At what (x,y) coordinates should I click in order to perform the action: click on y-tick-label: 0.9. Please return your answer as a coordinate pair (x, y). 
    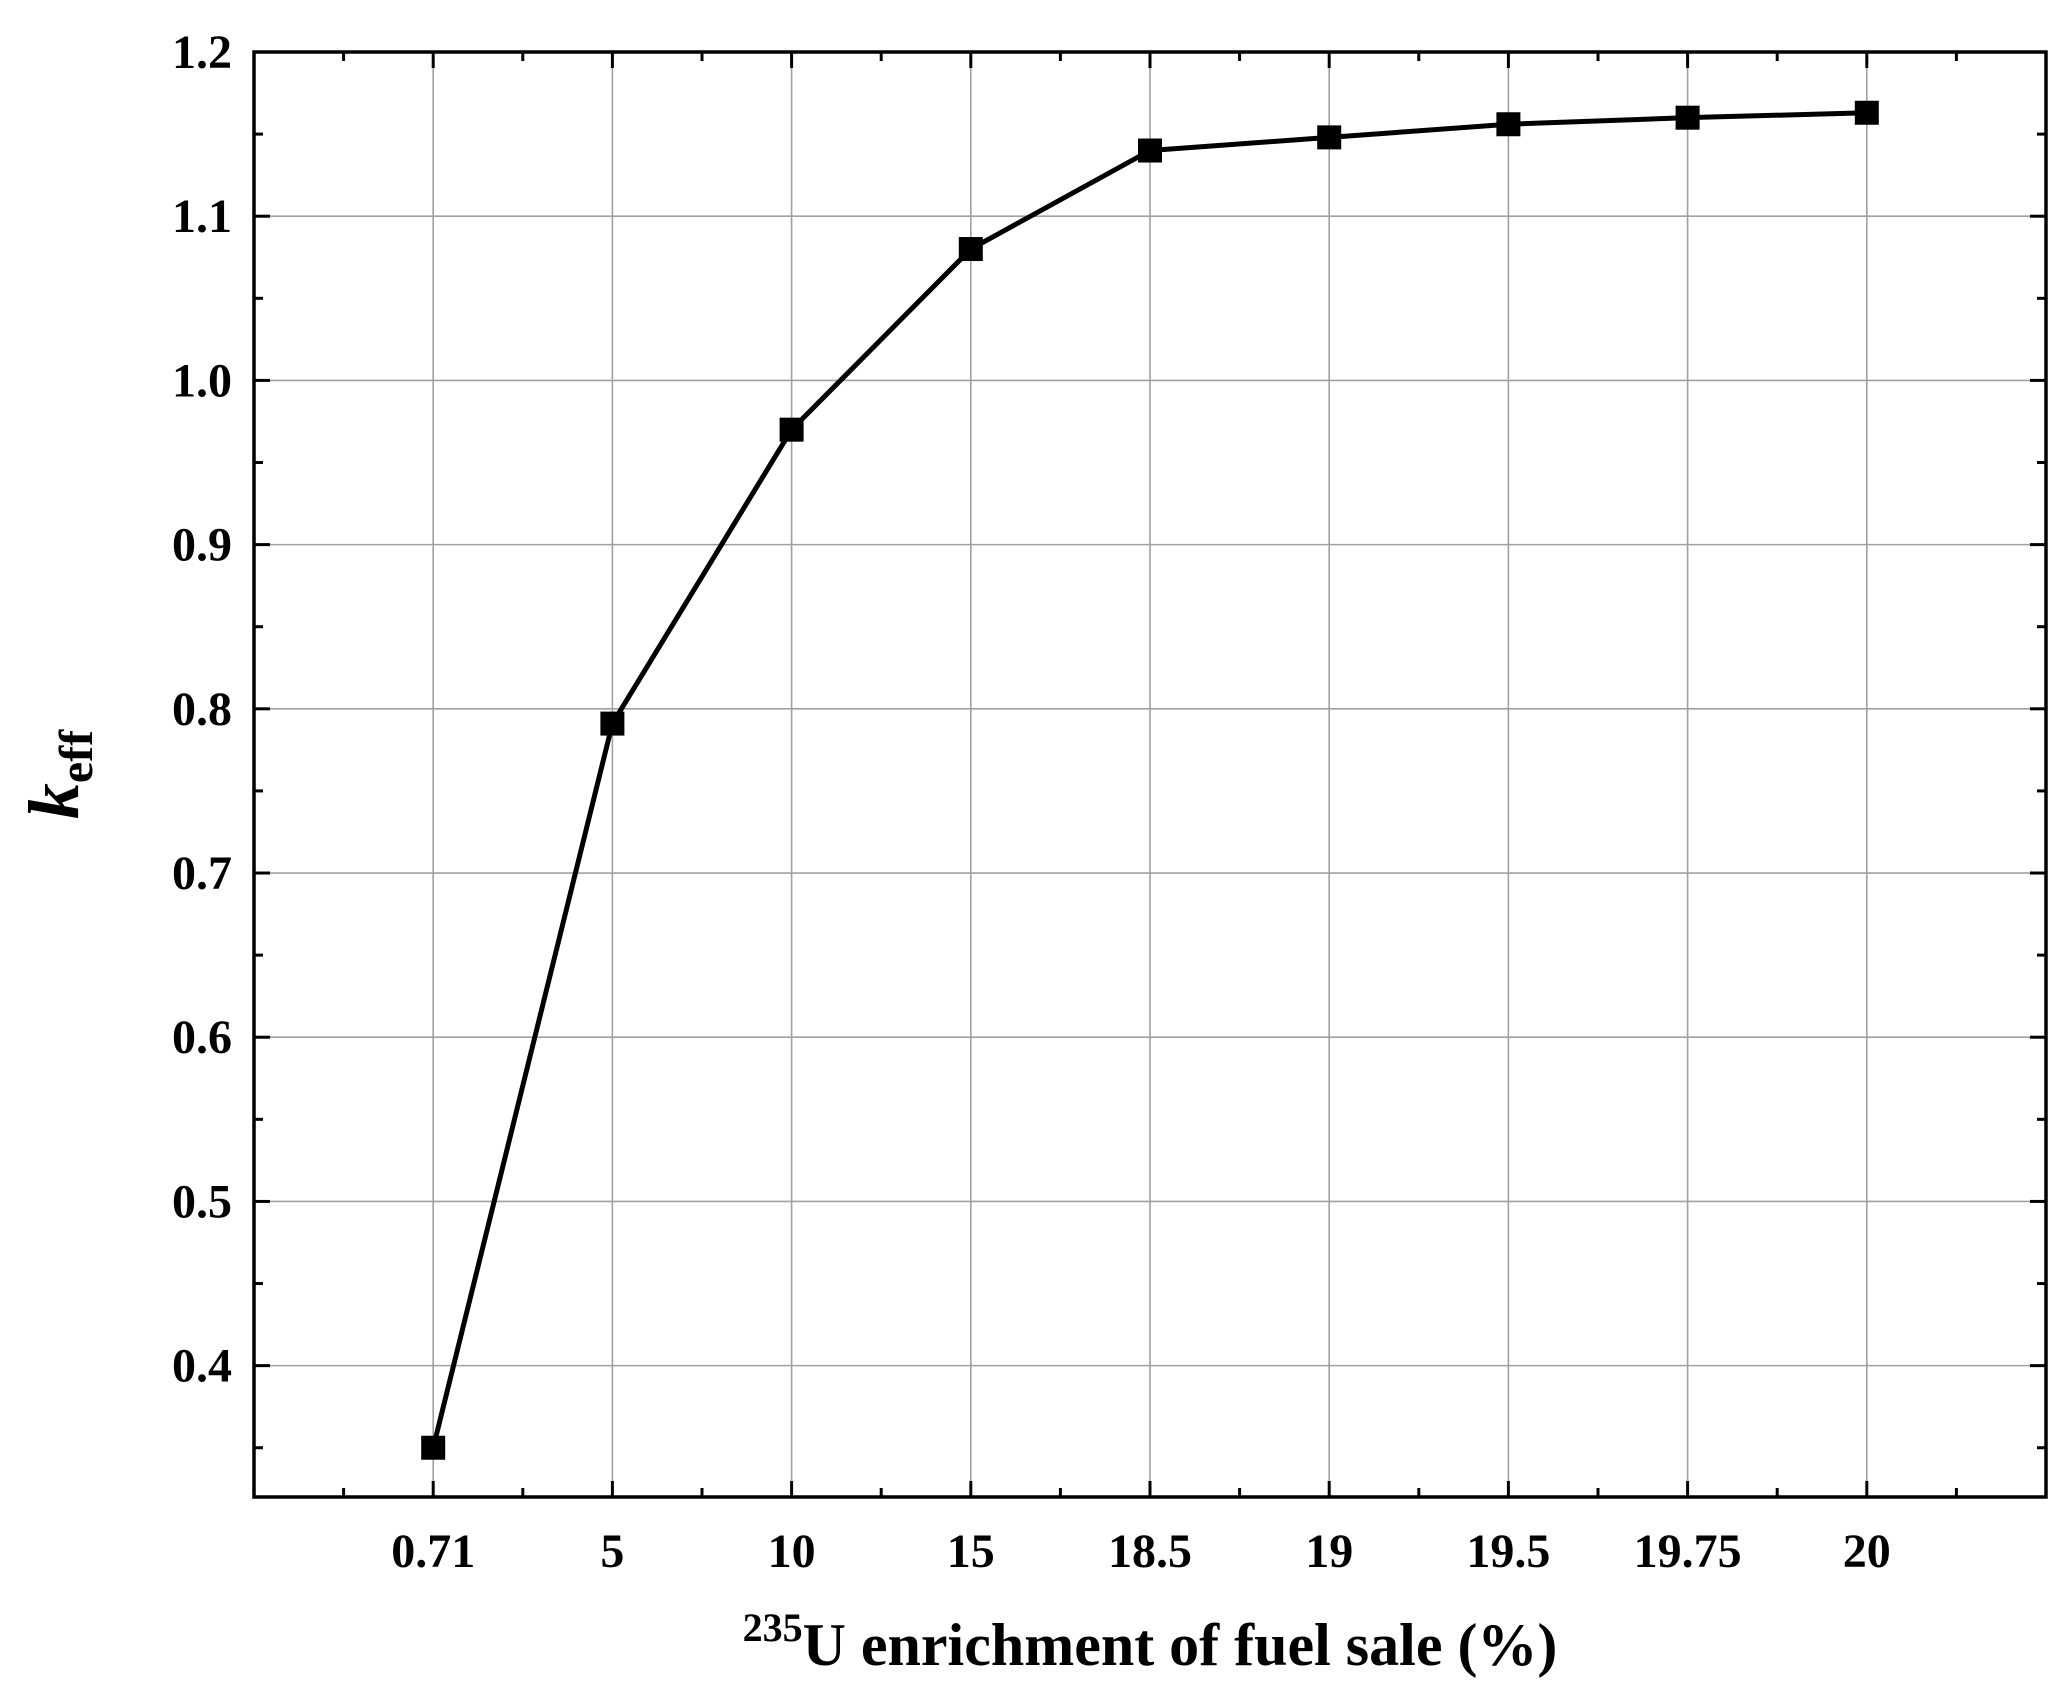
    Looking at the image, I should click on (202, 545).